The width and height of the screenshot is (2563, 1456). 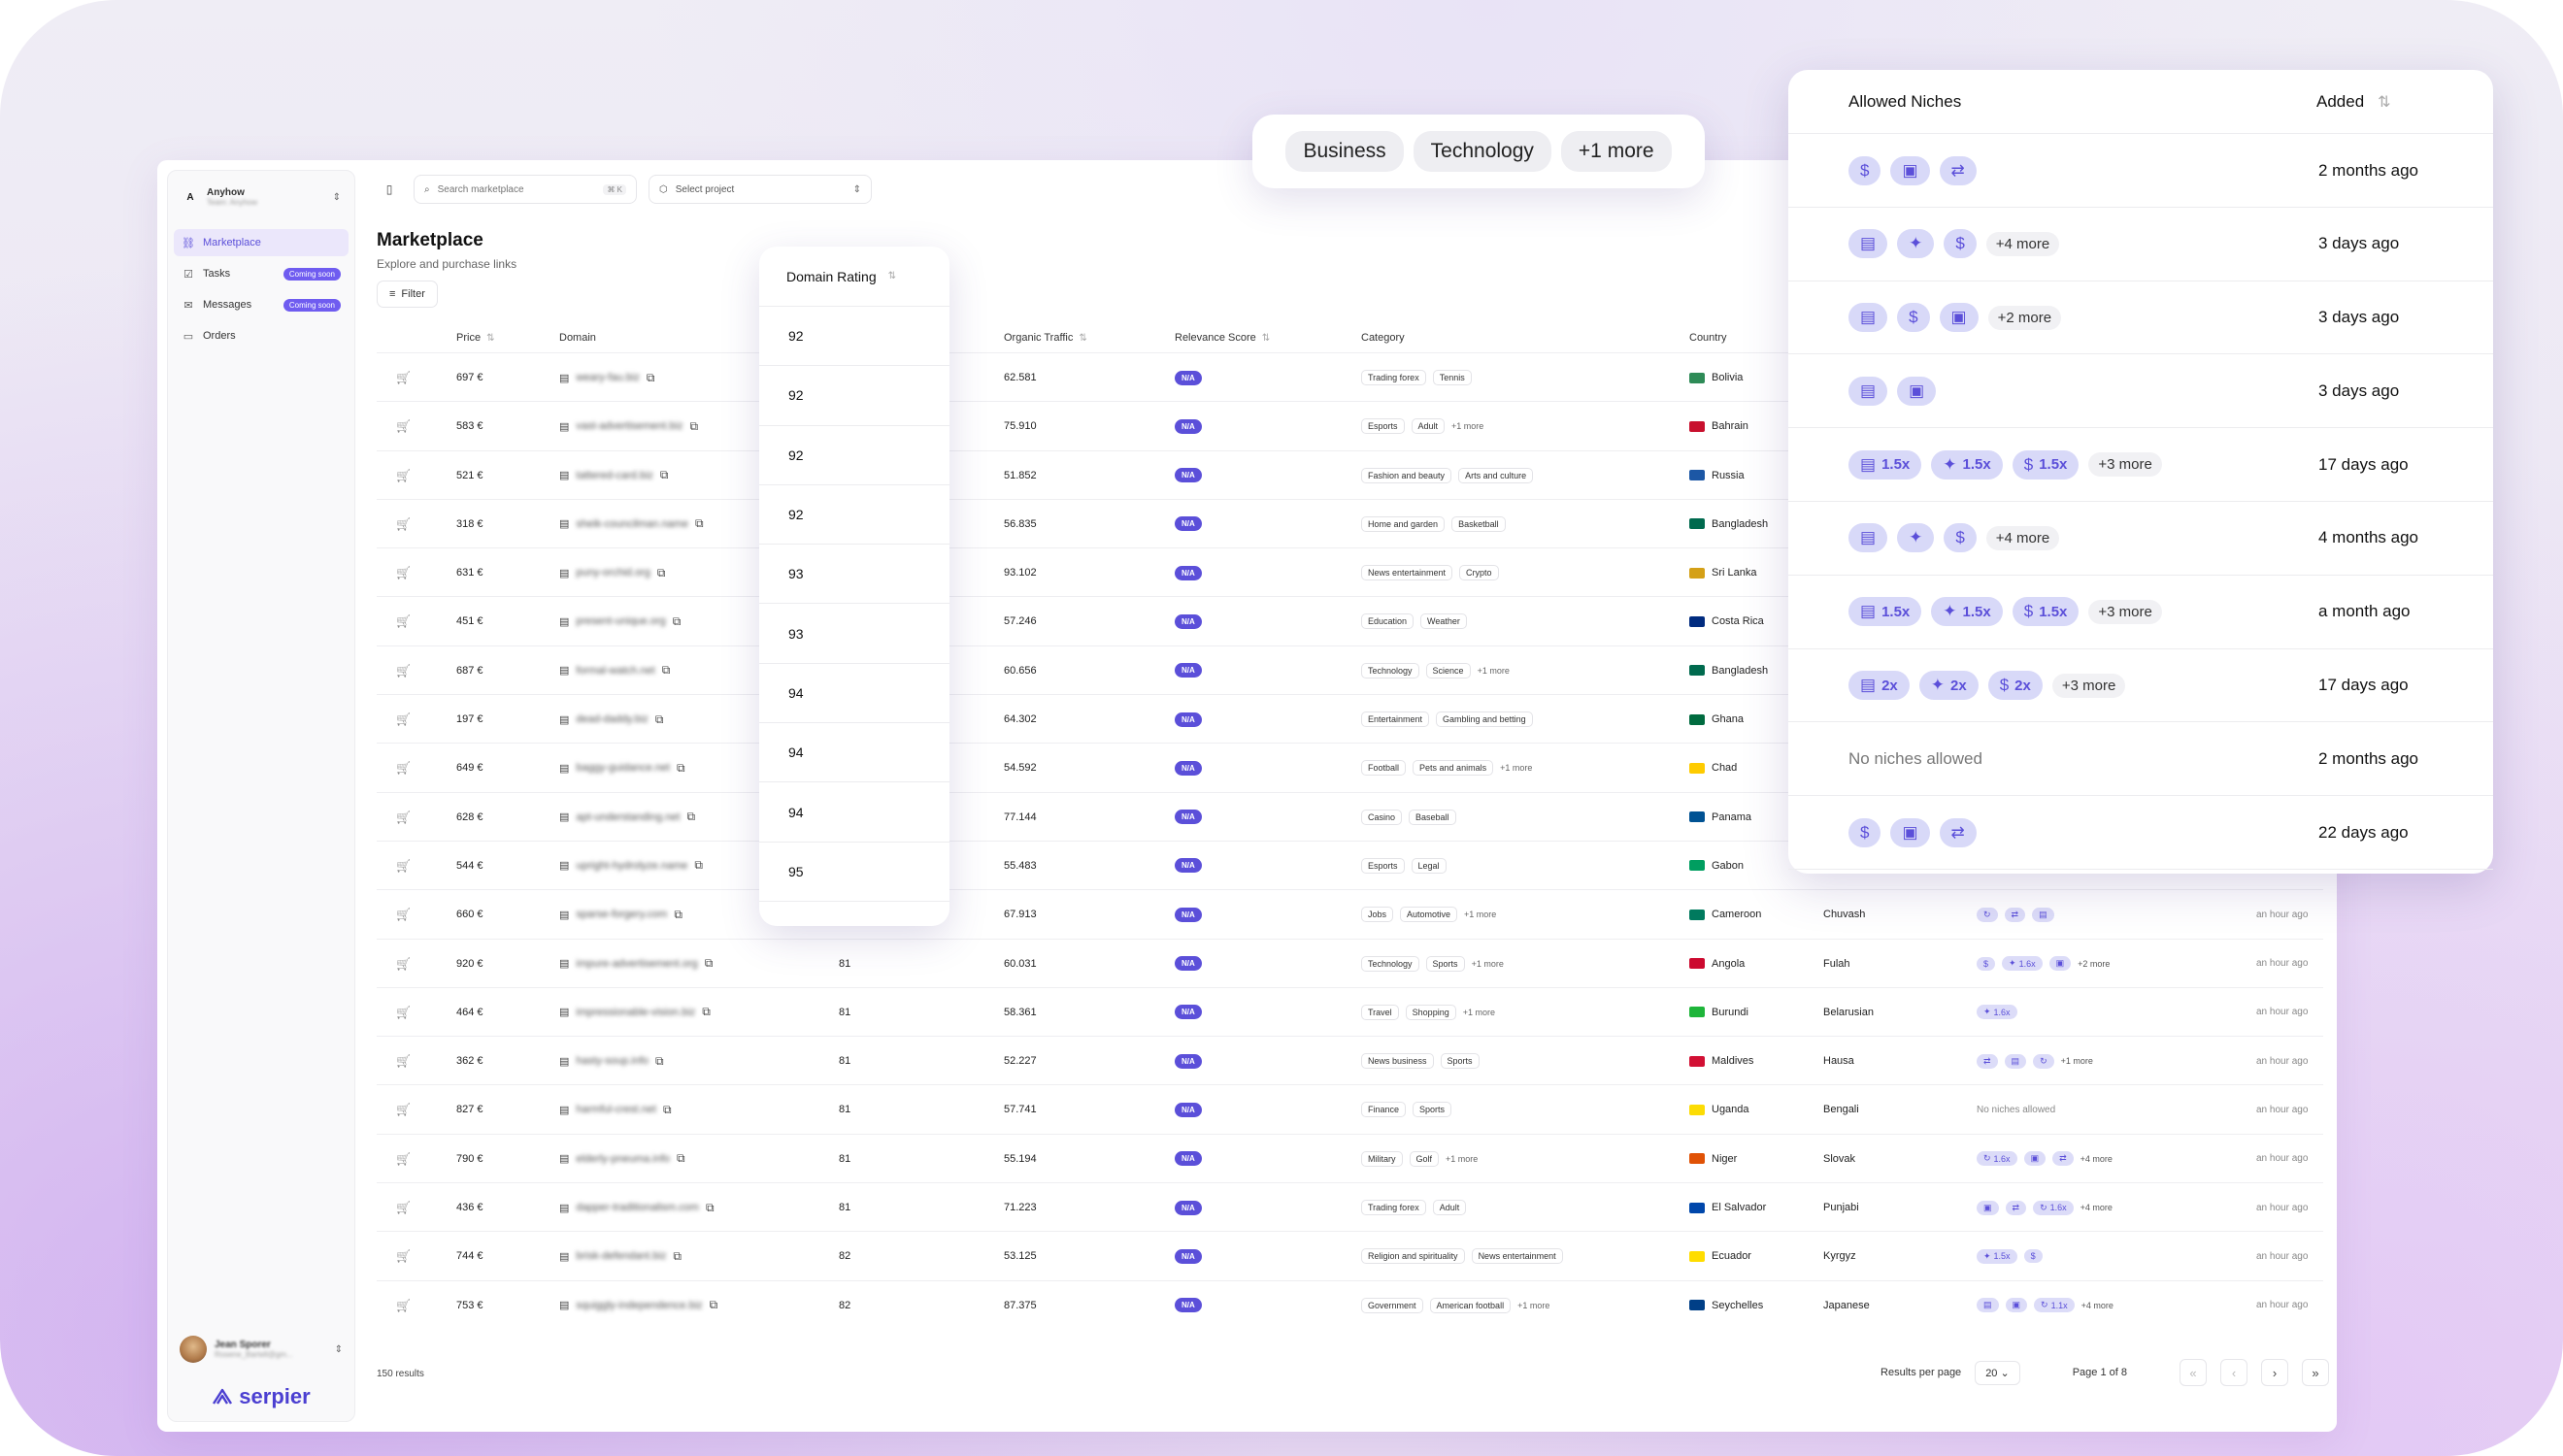 What do you see at coordinates (261, 1349) in the screenshot?
I see `user-menu: Jean Sporer Rosene_Bartell@gm... ⇕` at bounding box center [261, 1349].